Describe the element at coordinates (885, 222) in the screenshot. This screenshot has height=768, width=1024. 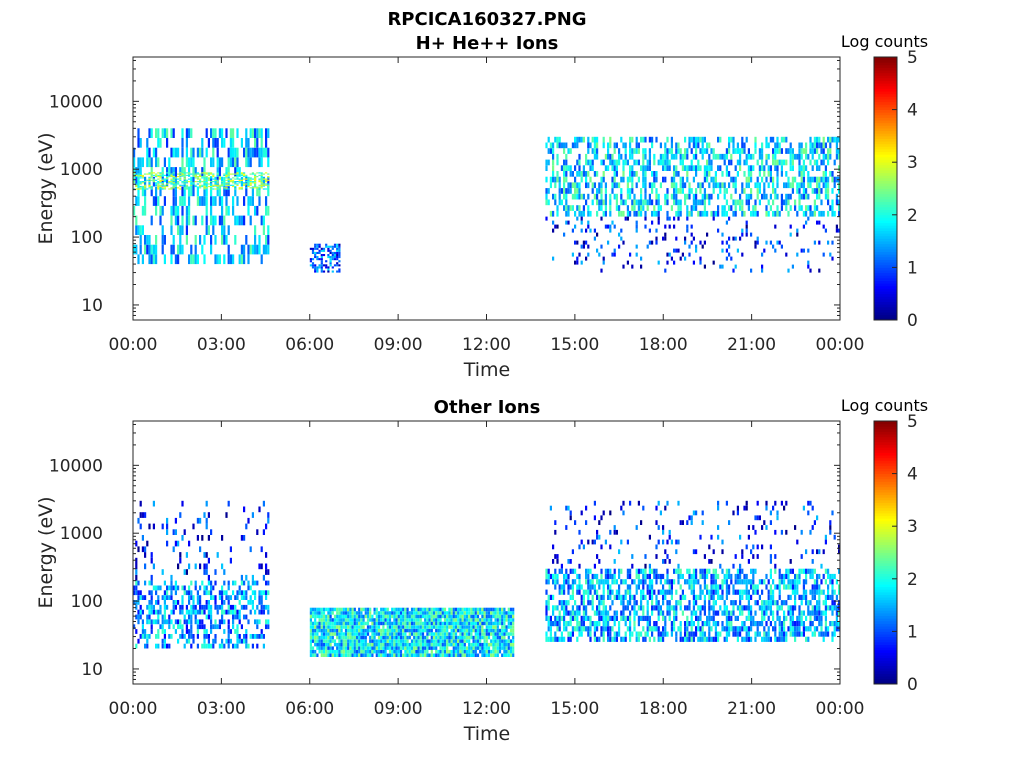
I see `colorbar-step` at that location.